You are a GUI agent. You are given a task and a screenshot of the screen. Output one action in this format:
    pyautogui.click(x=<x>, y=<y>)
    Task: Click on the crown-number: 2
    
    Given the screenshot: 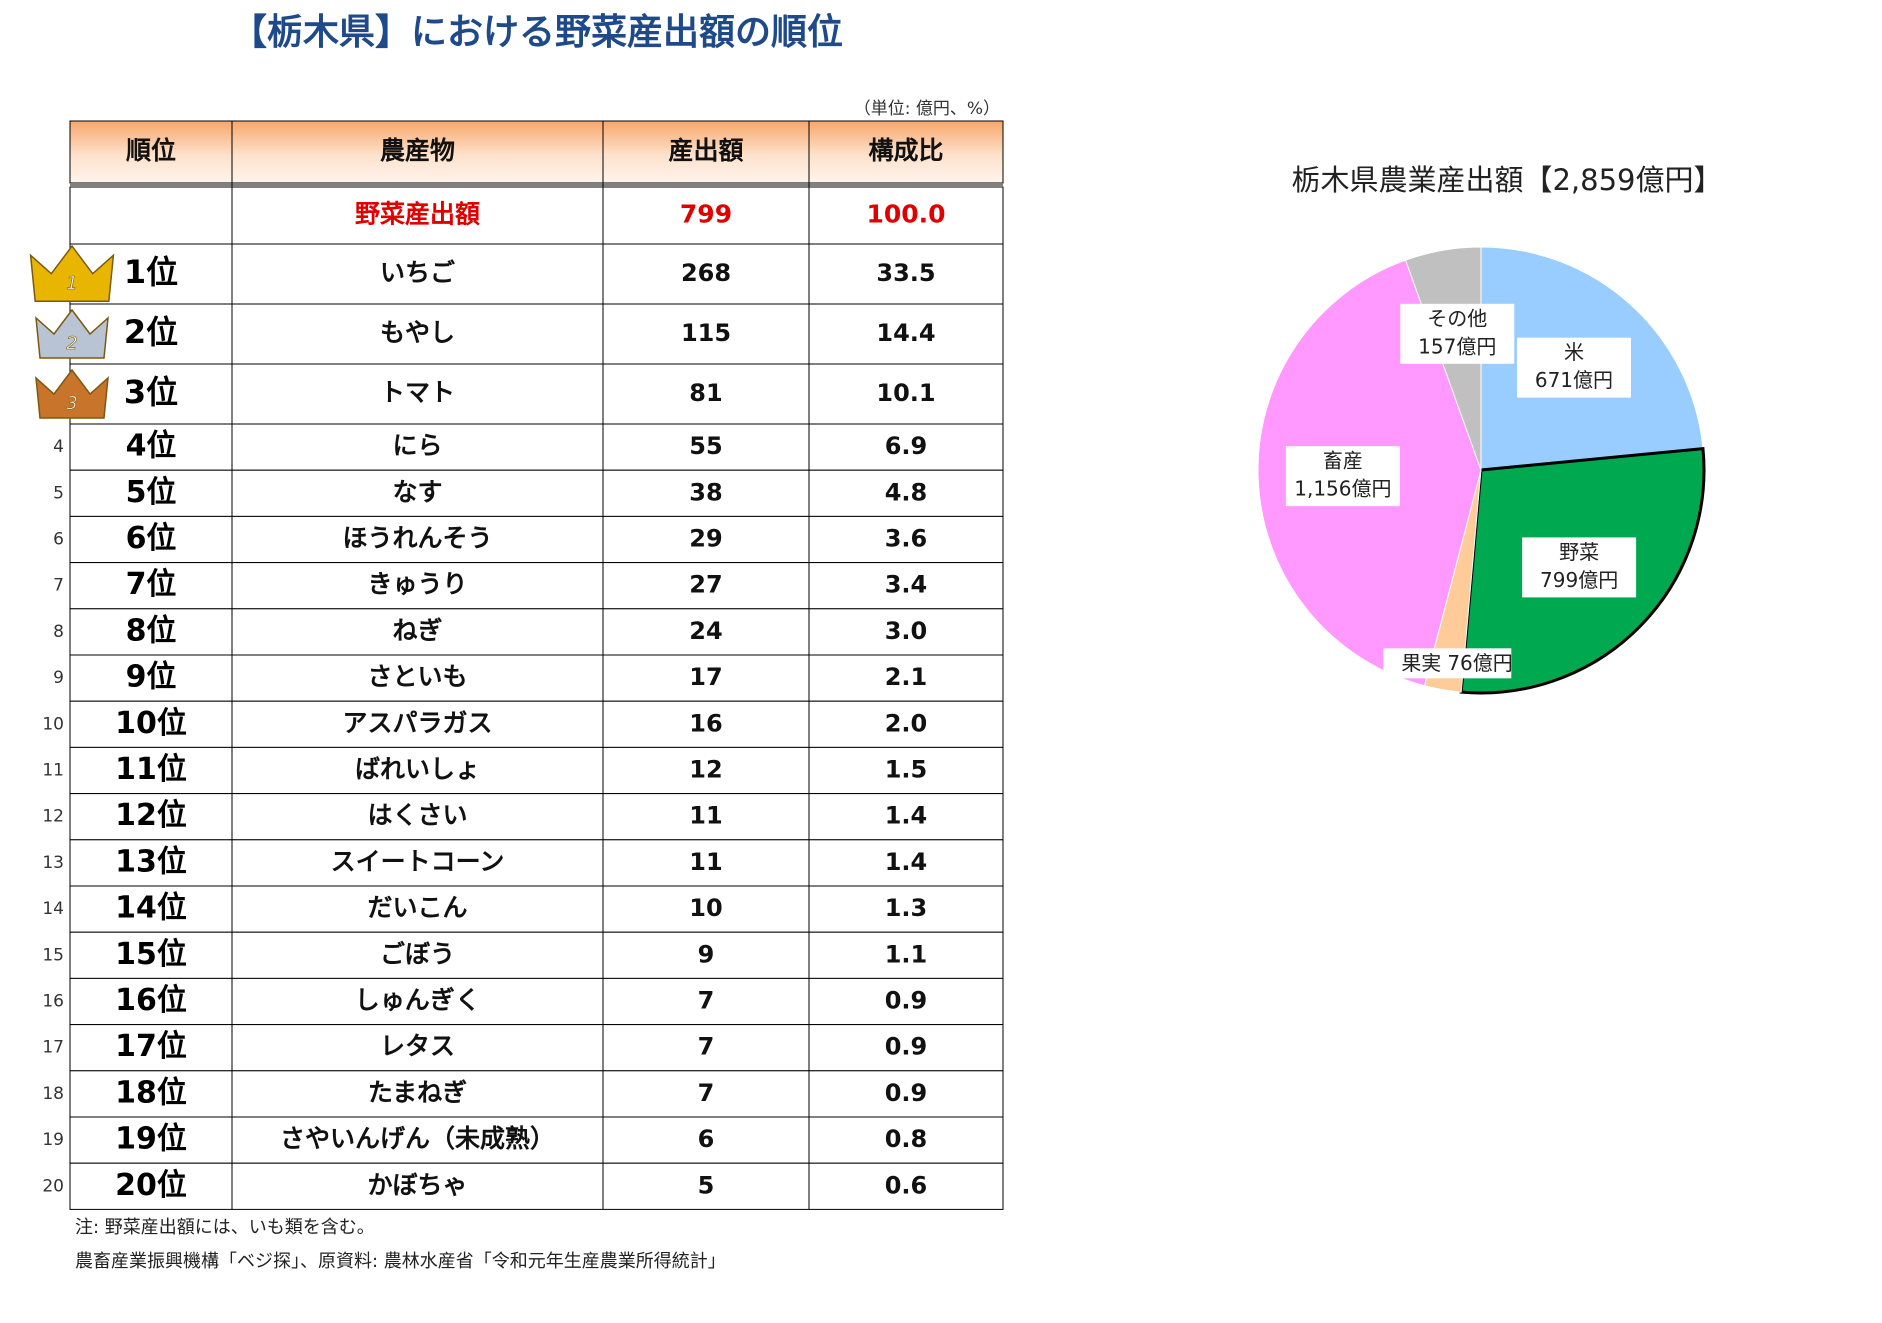 What is the action you would take?
    pyautogui.click(x=71, y=343)
    